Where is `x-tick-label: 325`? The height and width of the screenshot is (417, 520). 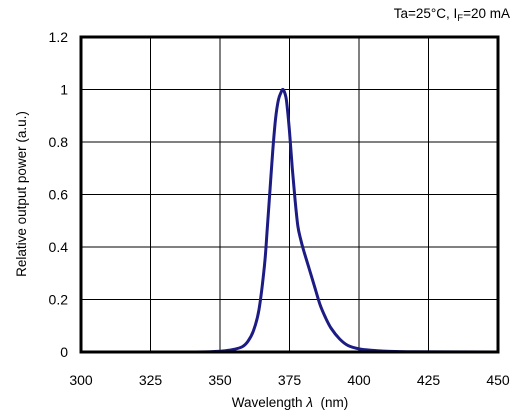 x-tick-label: 325 is located at coordinates (151, 380).